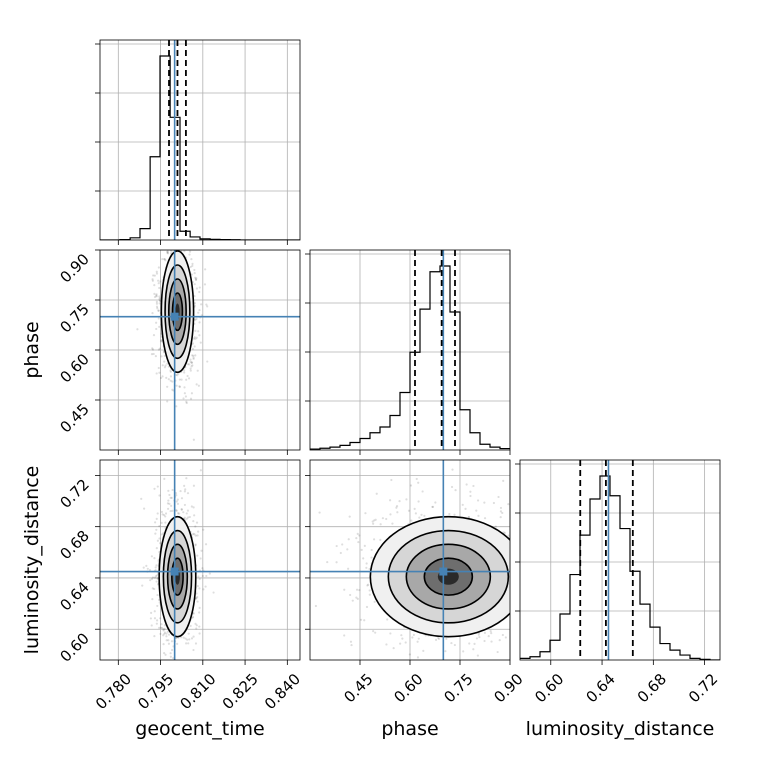 This screenshot has height=760, width=760. Describe the element at coordinates (32, 349) in the screenshot. I see `ylabel-phase: phase` at that location.